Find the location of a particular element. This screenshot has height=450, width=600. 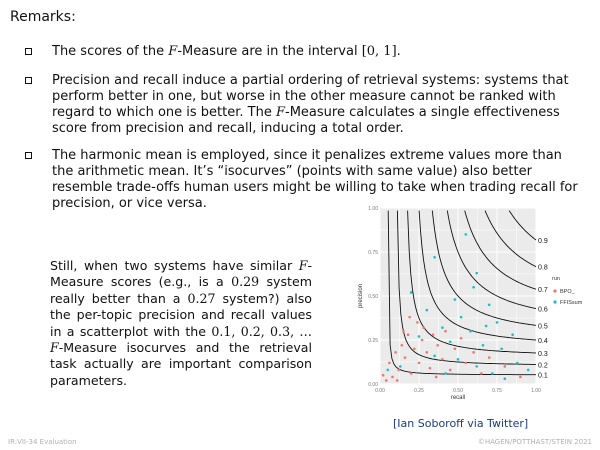

isocurve-label: 0.7 is located at coordinates (543, 290).